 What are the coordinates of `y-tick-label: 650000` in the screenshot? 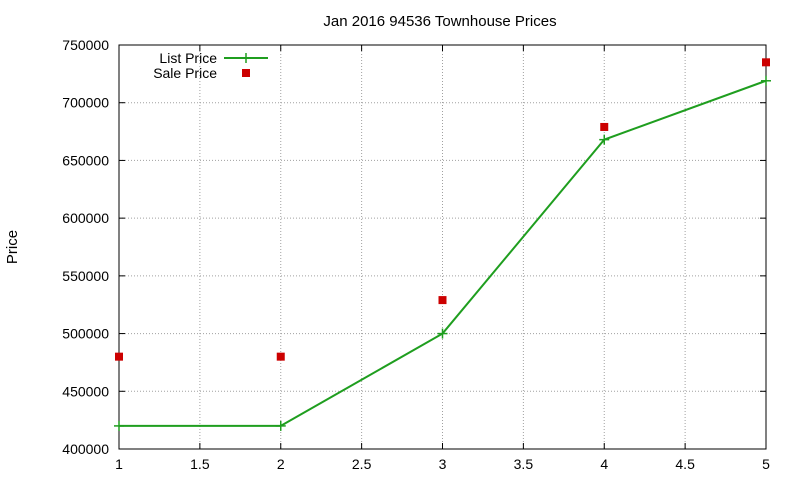 It's located at (85, 160).